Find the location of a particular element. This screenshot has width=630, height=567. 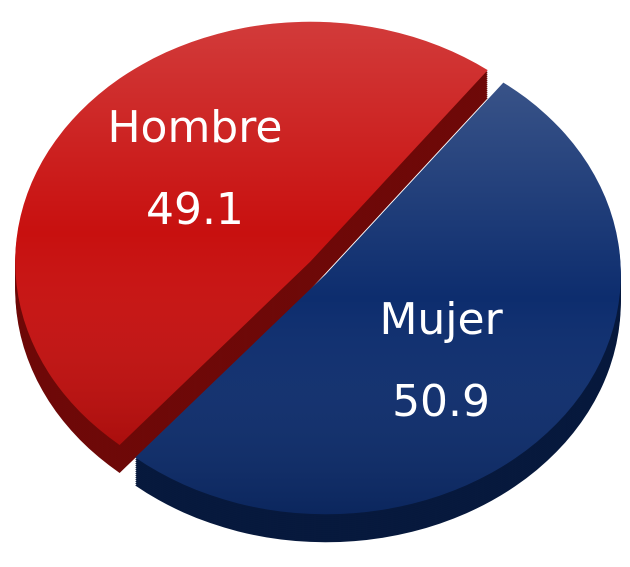

slice-value: 49.1 is located at coordinates (195, 209).